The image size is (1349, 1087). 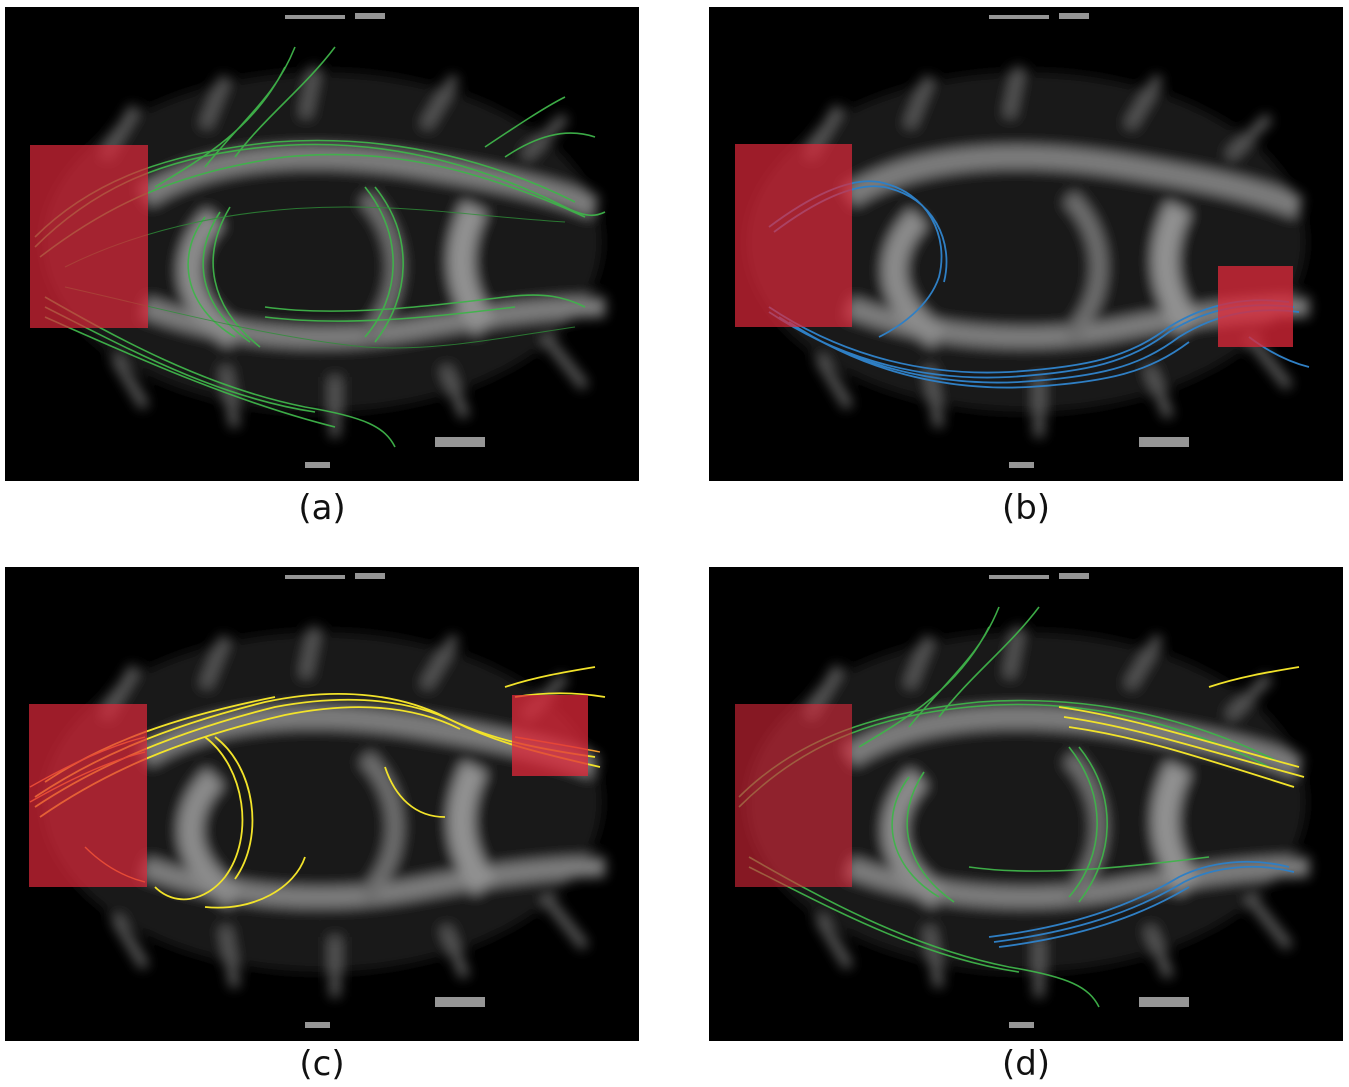 What do you see at coordinates (1026, 508) in the screenshot?
I see `panel-b-caption: (b)` at bounding box center [1026, 508].